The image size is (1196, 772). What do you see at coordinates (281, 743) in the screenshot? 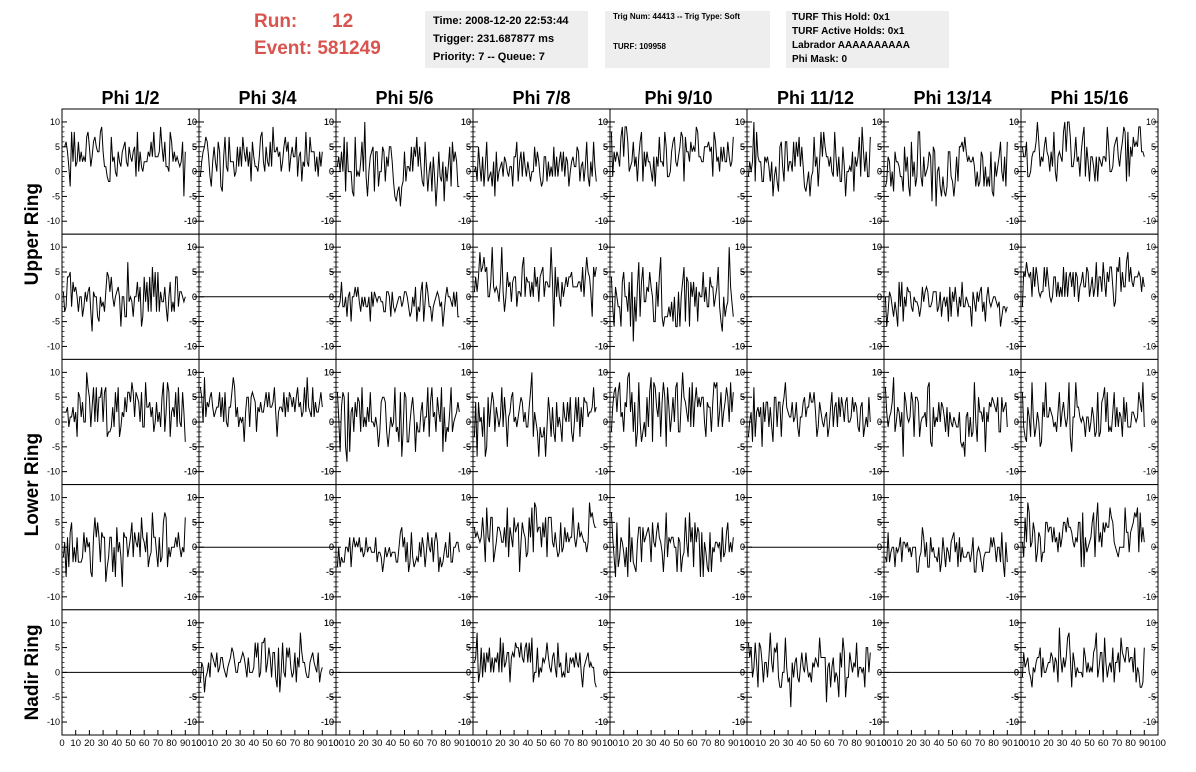
I see `x-tick-label: 60` at bounding box center [281, 743].